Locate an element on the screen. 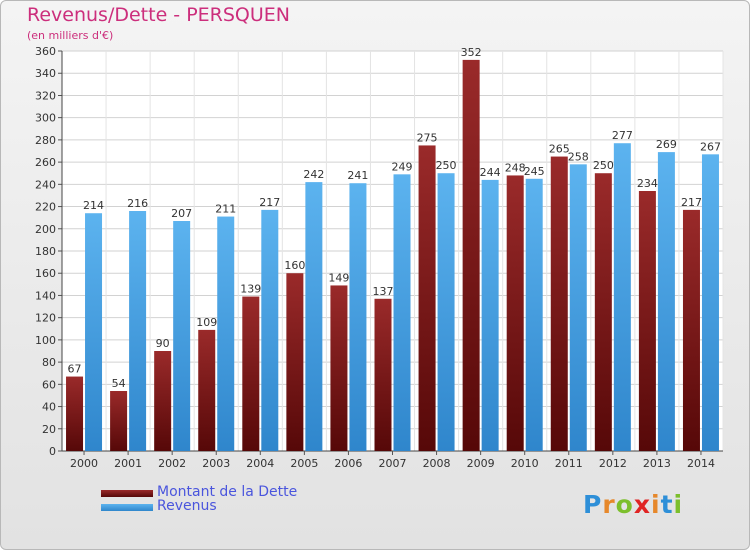 The height and width of the screenshot is (550, 750). y-tick-label: 340 is located at coordinates (45, 73).